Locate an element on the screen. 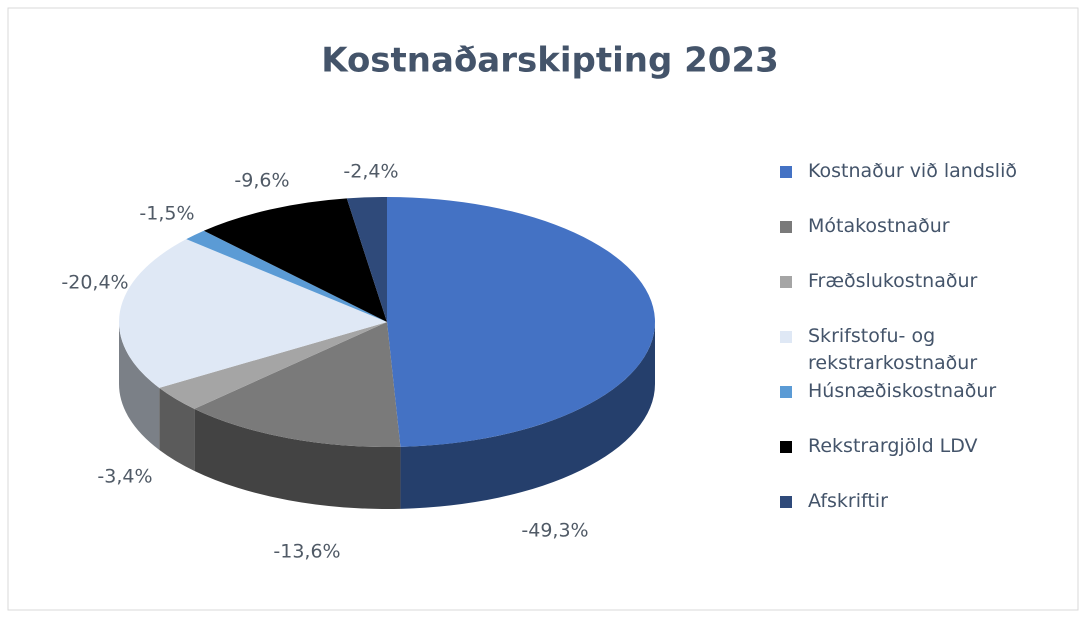 The width and height of the screenshot is (1086, 619). data-label: -3,4% is located at coordinates (124, 477).